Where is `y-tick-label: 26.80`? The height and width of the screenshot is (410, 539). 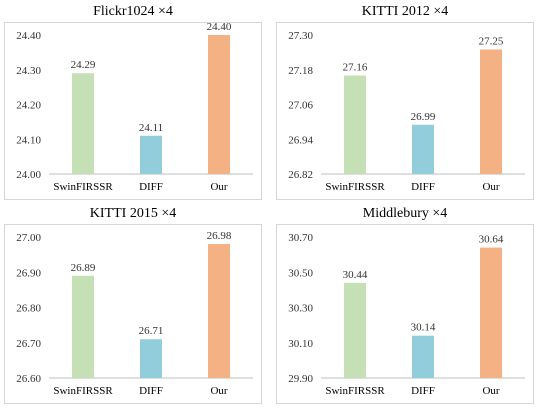 y-tick-label: 26.80 is located at coordinates (28, 309).